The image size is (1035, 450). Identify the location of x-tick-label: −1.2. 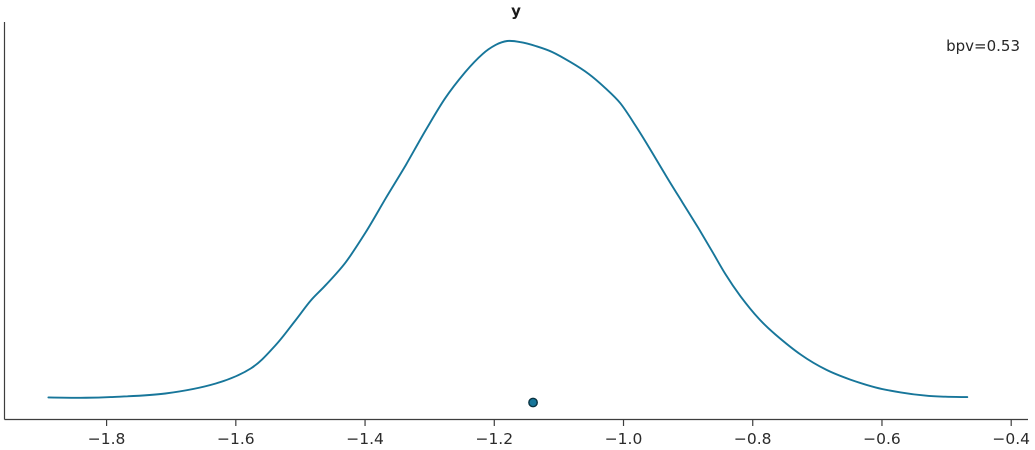
(494, 439).